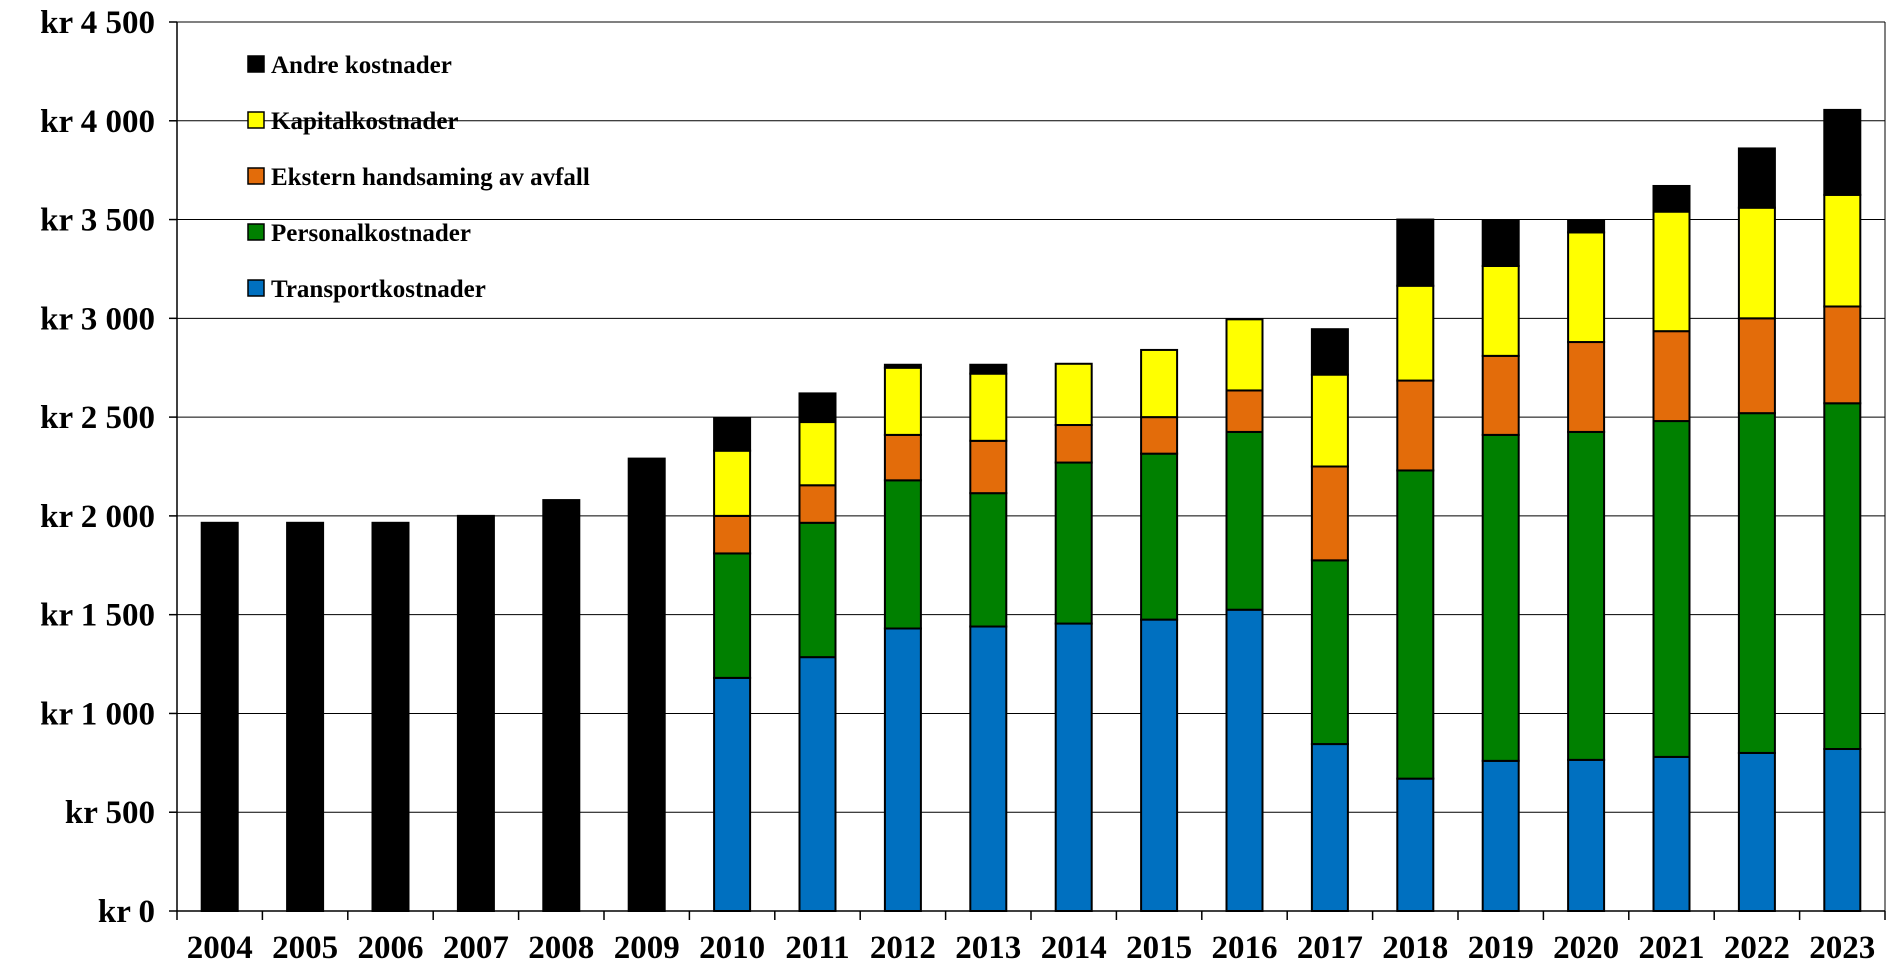  Describe the element at coordinates (97, 319) in the screenshot. I see `y-tick-label: kr 3 000` at that location.